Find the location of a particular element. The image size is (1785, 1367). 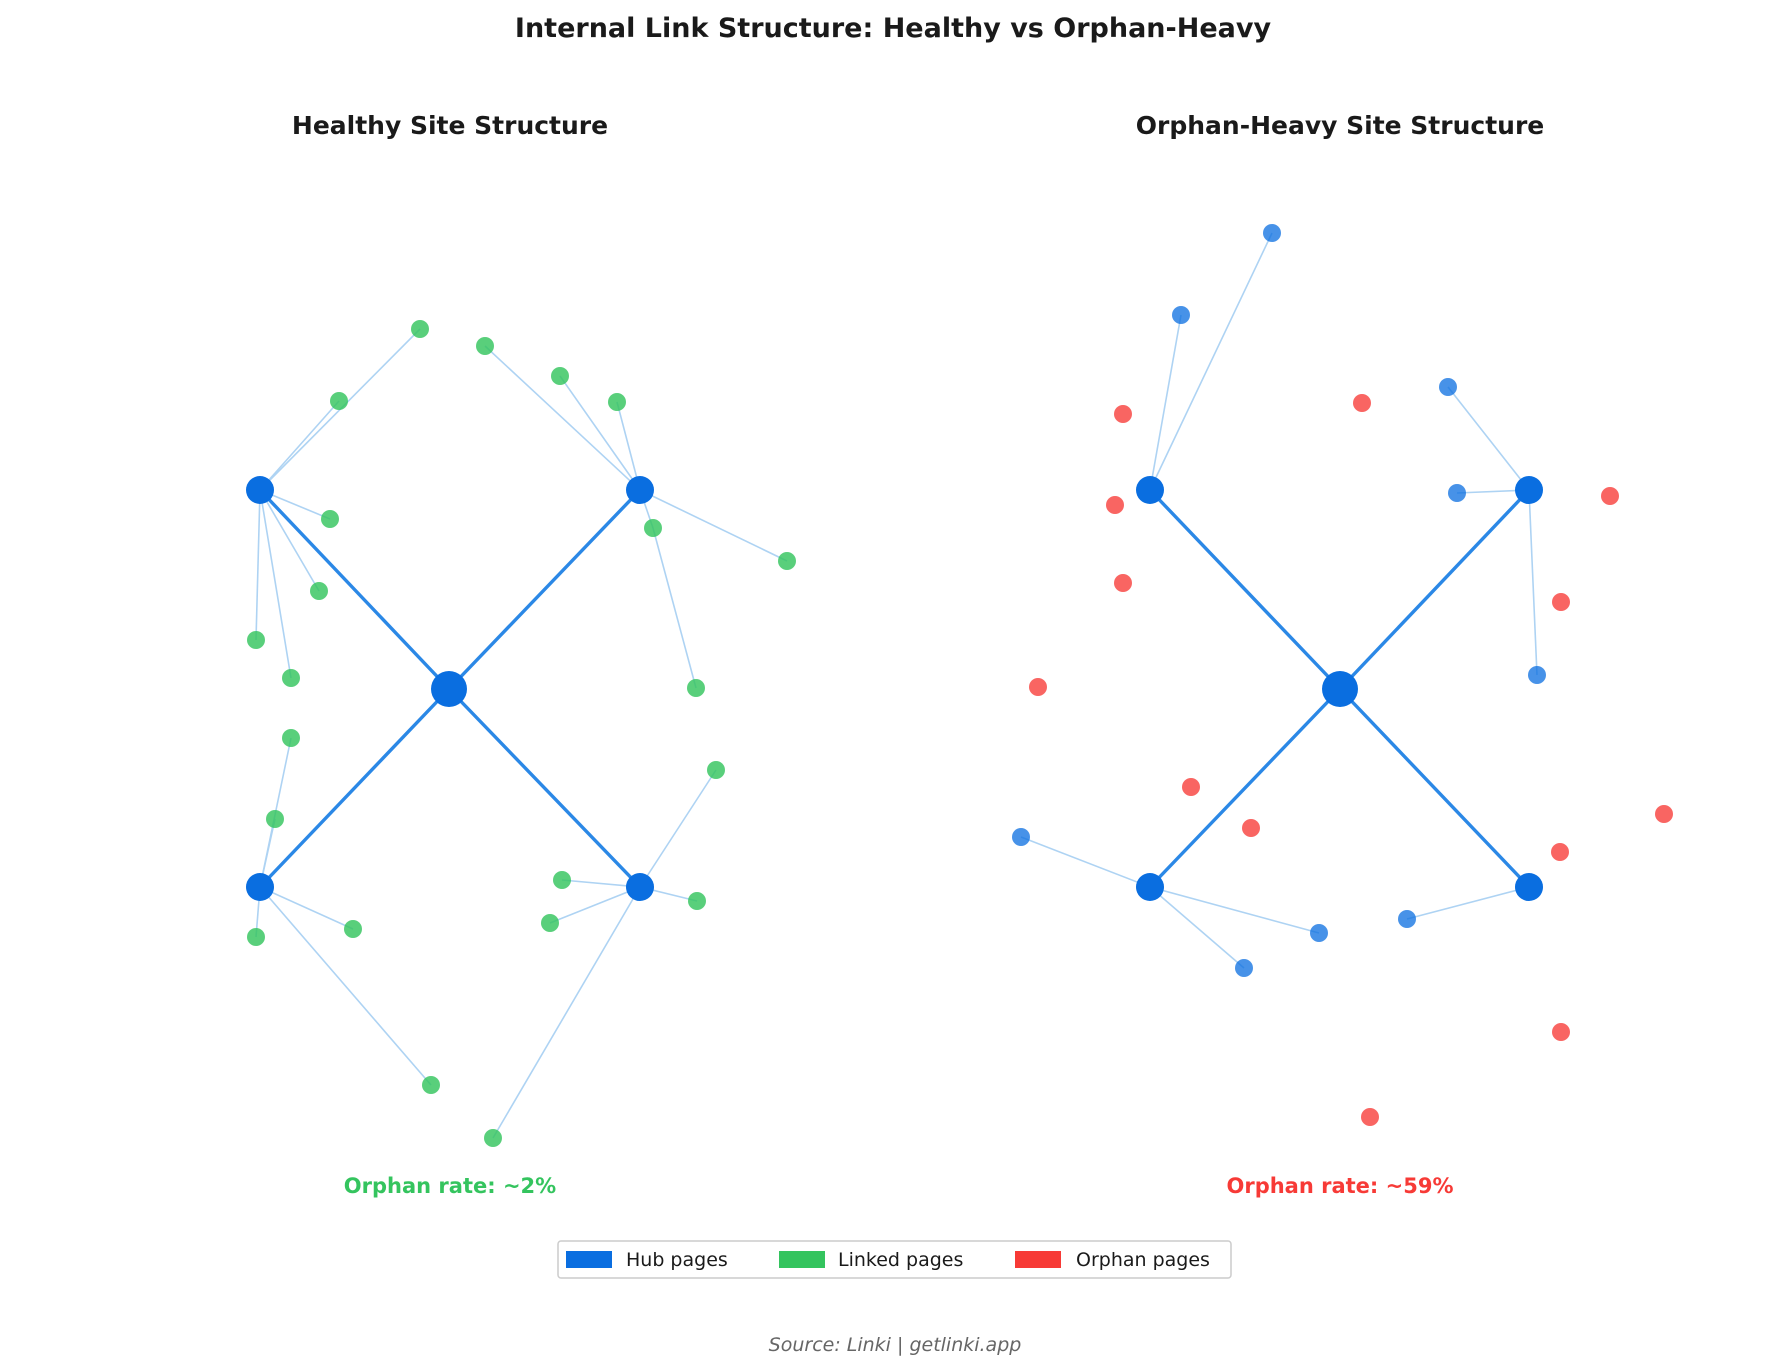

healthy-hub-pages is located at coordinates (450, 688).